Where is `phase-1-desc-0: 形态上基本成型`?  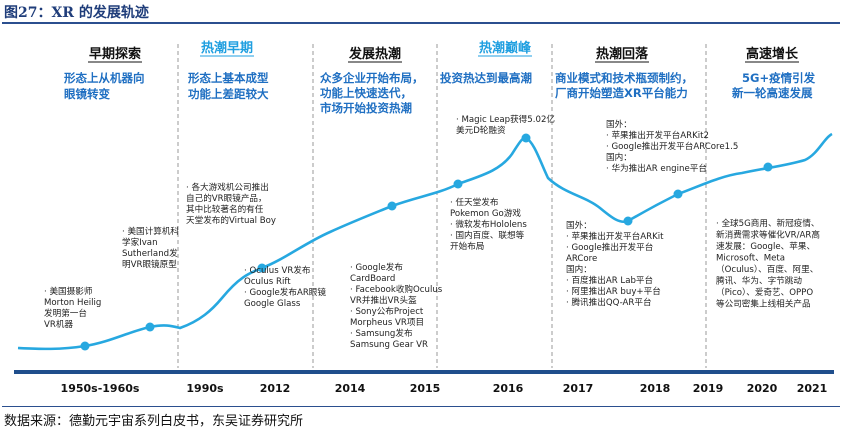 phase-1-desc-0: 形态上基本成型 is located at coordinates (228, 78).